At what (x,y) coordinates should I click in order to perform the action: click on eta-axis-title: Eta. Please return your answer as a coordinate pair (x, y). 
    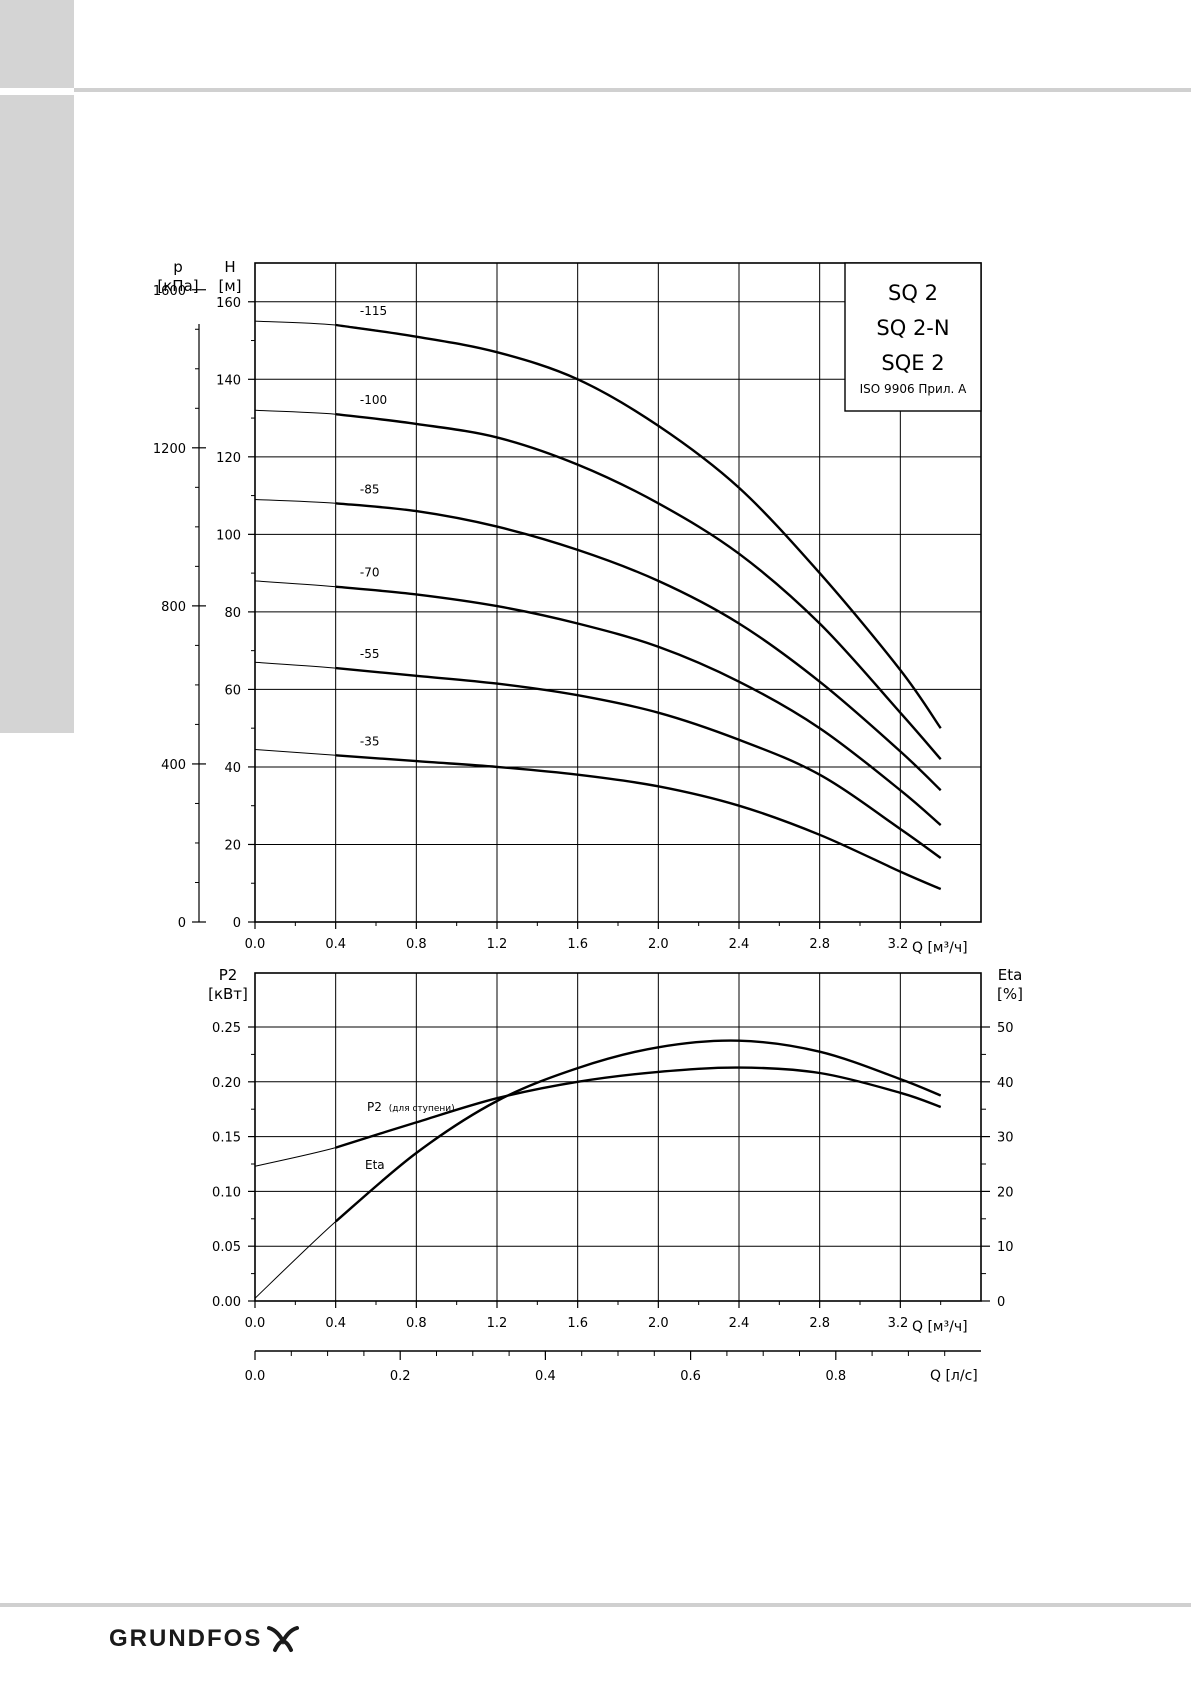
    Looking at the image, I should click on (1010, 975).